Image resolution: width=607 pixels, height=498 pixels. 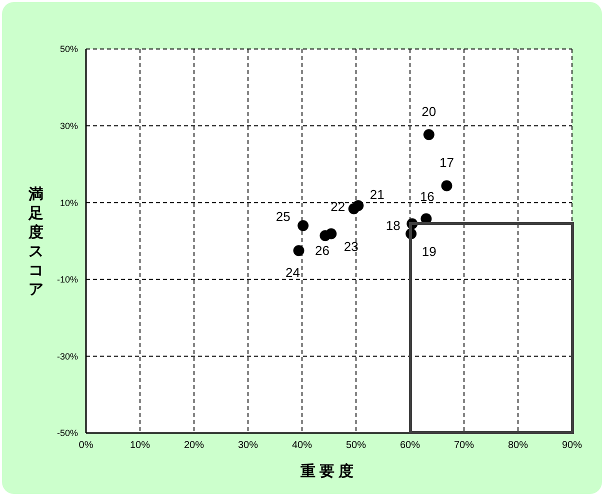 What do you see at coordinates (393, 226) in the screenshot?
I see `annotation: 18` at bounding box center [393, 226].